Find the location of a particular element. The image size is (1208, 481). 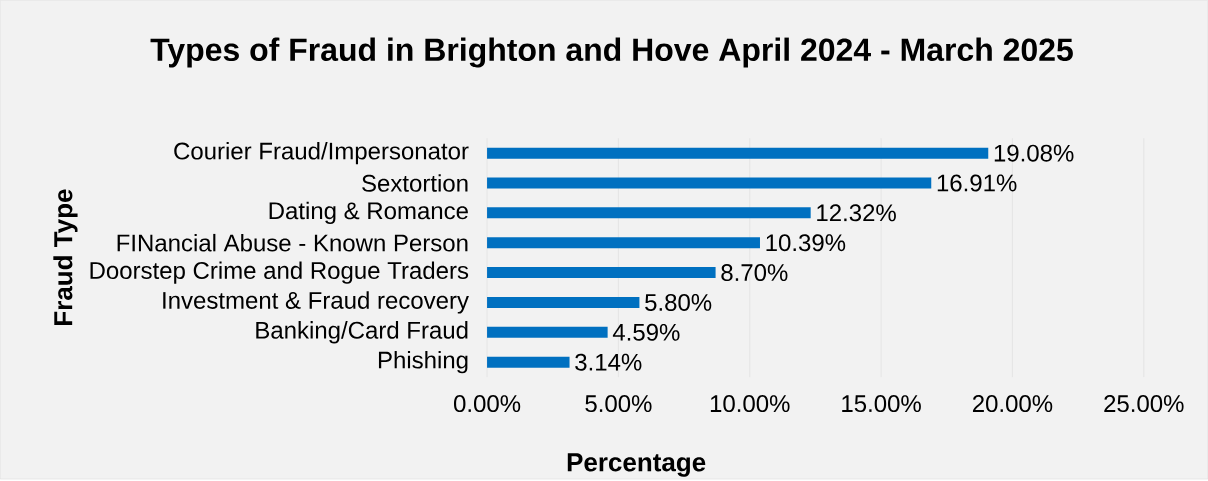

x-tick-label: 15.00% is located at coordinates (881, 404).